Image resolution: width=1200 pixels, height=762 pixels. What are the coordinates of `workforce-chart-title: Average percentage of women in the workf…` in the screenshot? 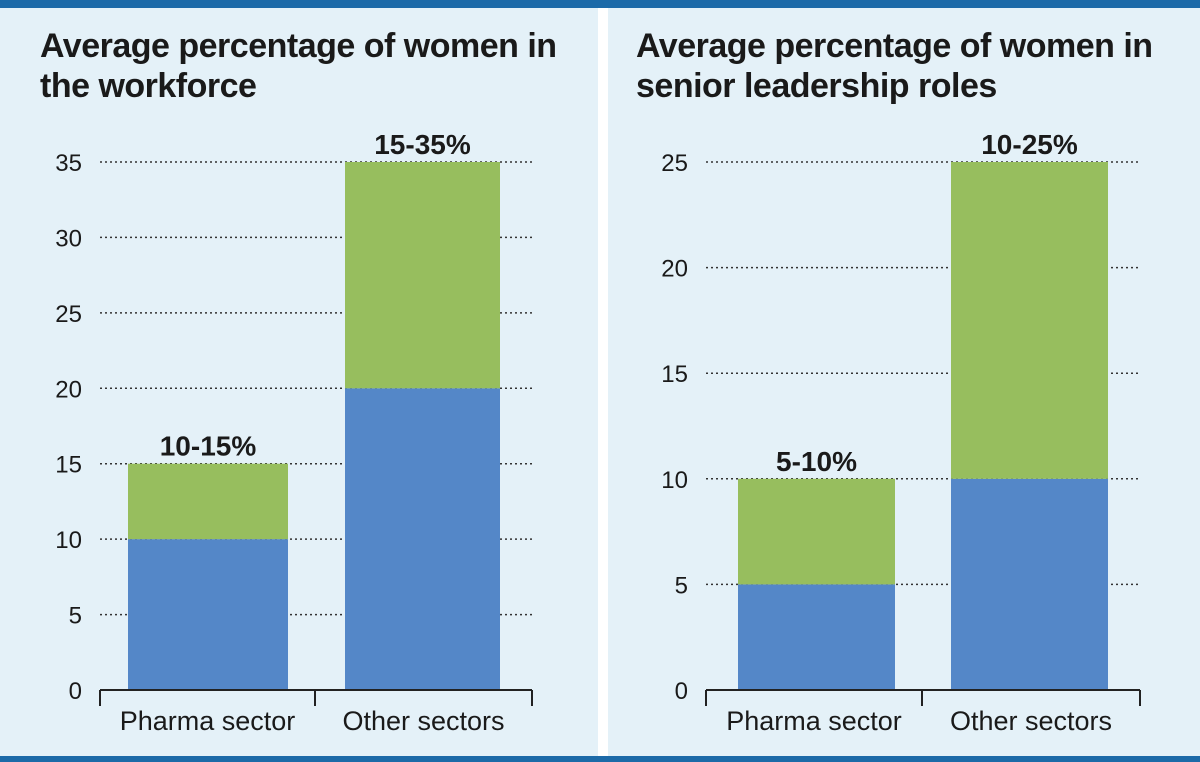 It's located at (298, 66).